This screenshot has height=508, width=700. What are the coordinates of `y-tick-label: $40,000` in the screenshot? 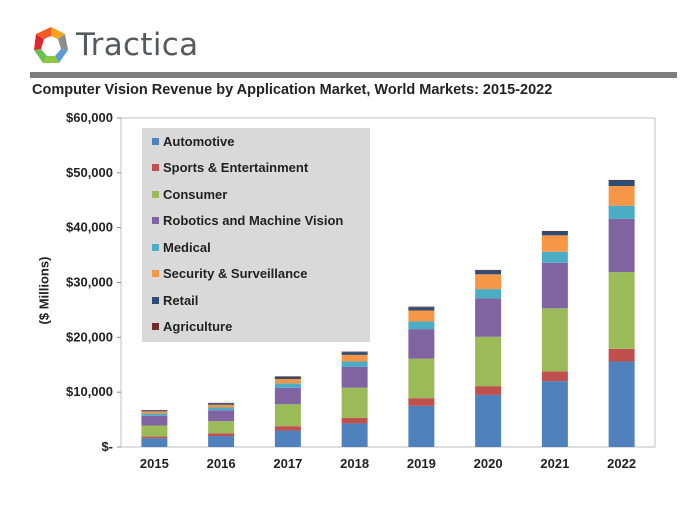 It's located at (89, 227).